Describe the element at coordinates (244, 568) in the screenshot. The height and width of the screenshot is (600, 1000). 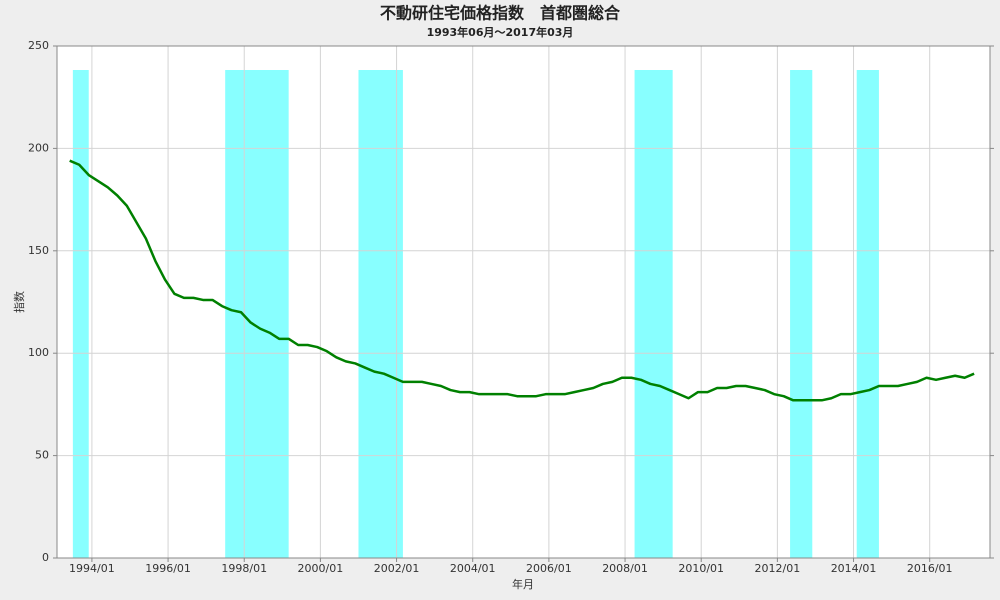
I see `x-tick-label: 1998/01` at that location.